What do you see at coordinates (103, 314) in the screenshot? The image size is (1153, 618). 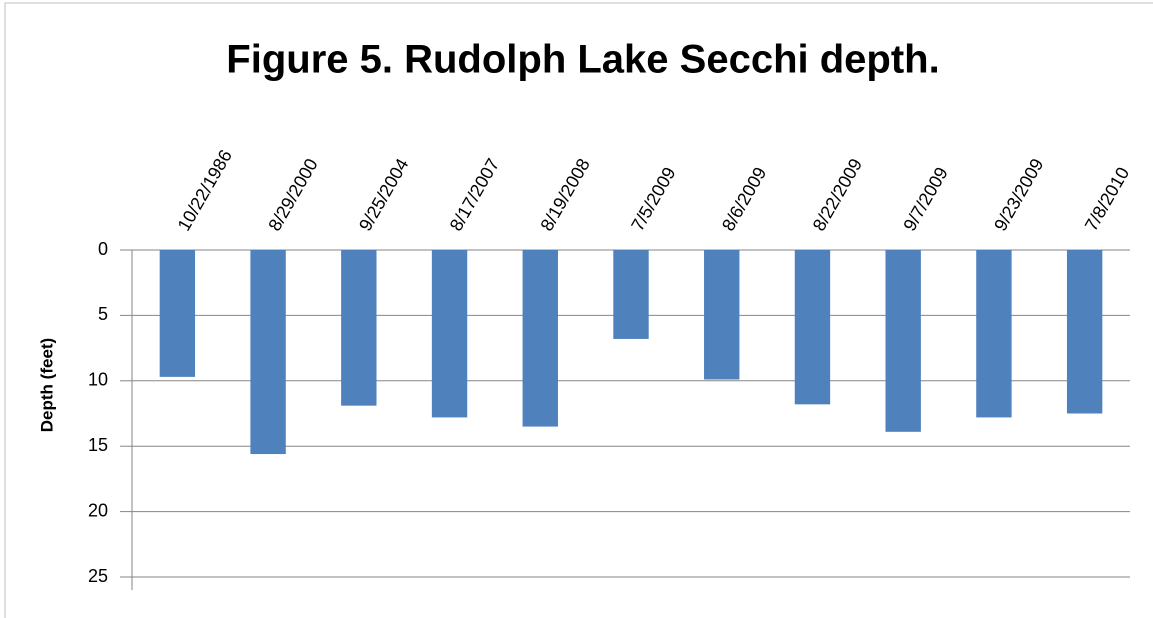 I see `y-tick-label: 5` at bounding box center [103, 314].